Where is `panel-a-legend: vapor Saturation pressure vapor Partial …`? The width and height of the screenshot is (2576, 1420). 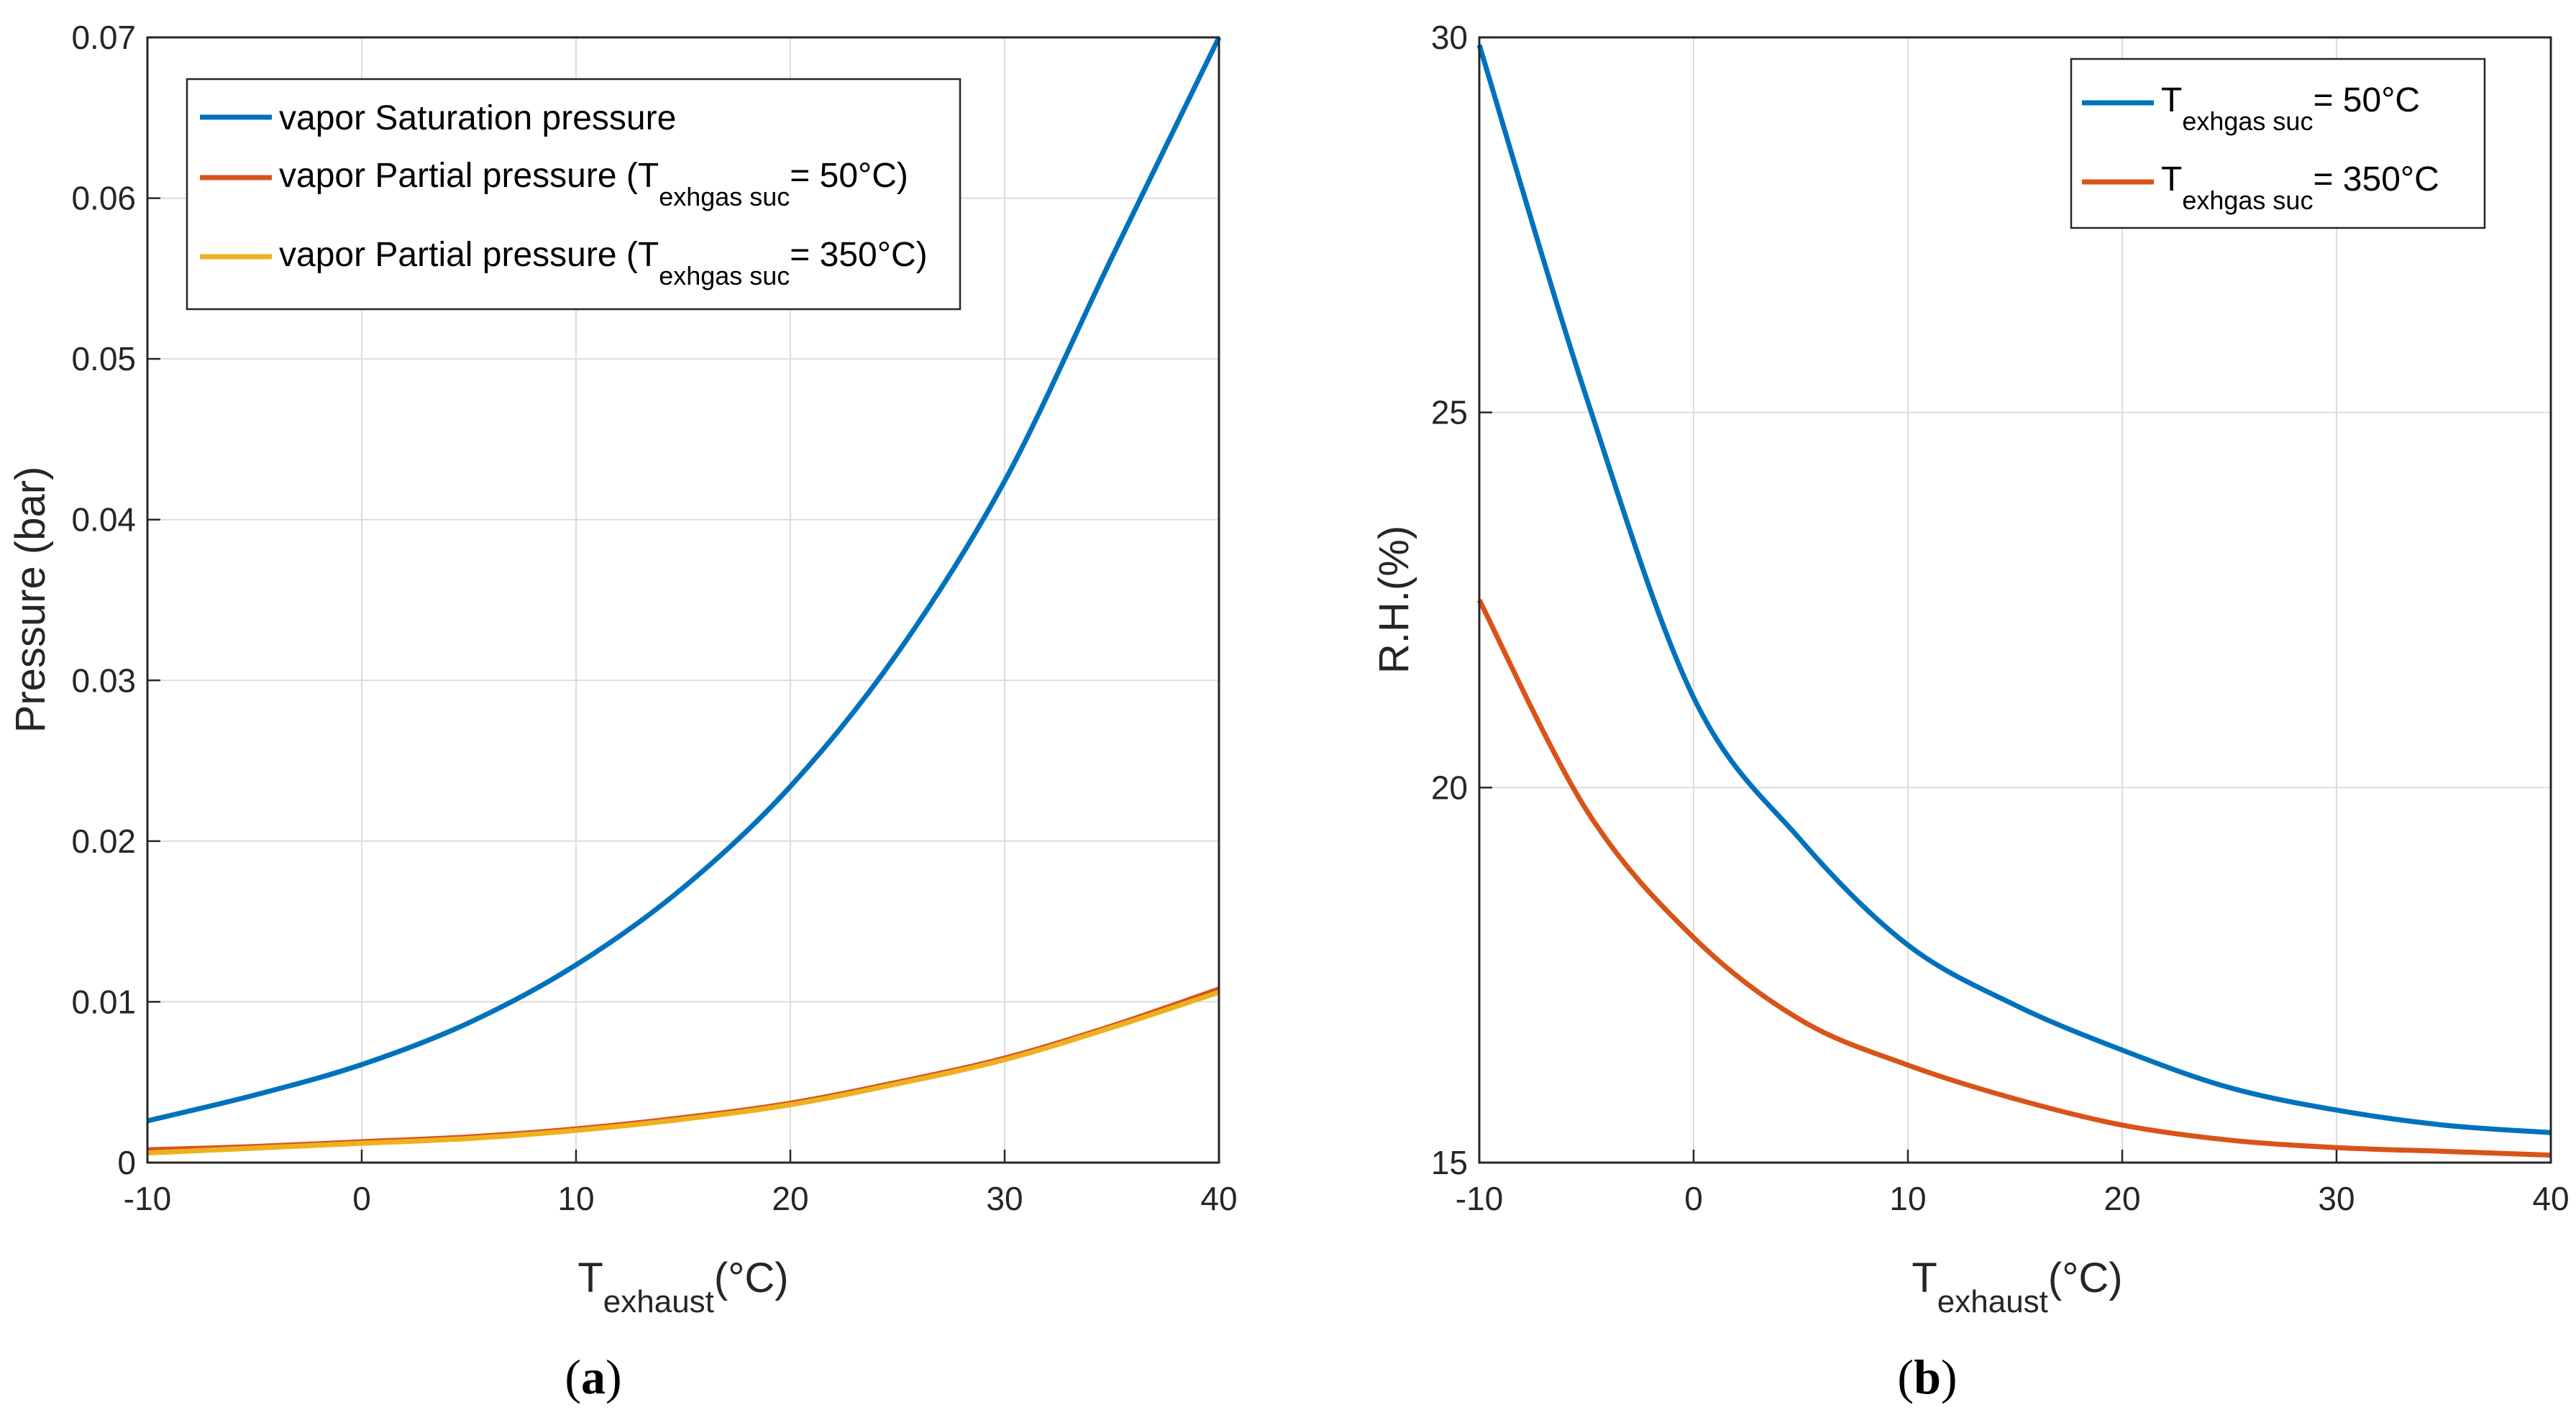
panel-a-legend: vapor Saturation pressure vapor Partial … is located at coordinates (574, 194).